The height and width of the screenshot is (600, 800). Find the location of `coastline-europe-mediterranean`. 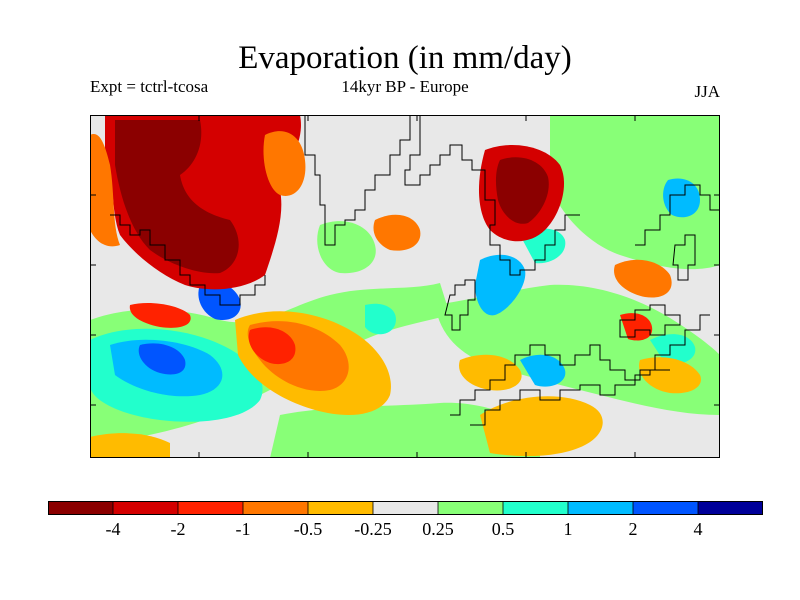

coastline-europe-mediterranean is located at coordinates (580, 365).